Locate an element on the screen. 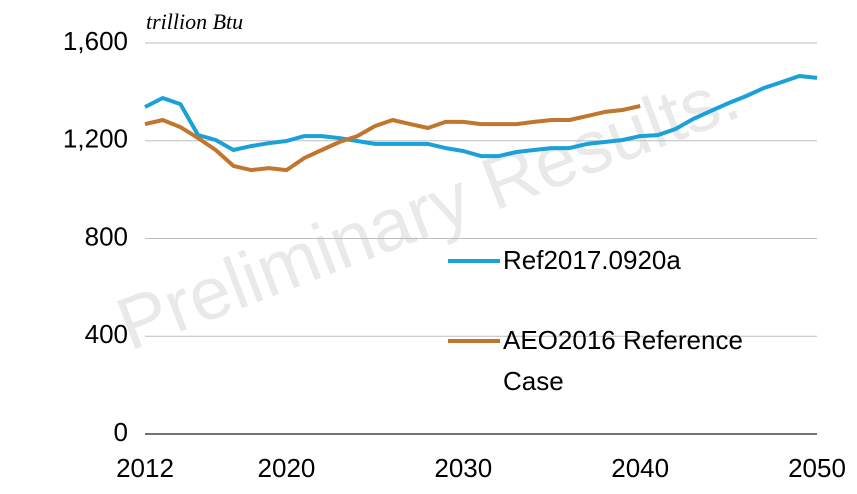 This screenshot has width=857, height=494. y-tick-label: 1,600 is located at coordinates (95, 41).